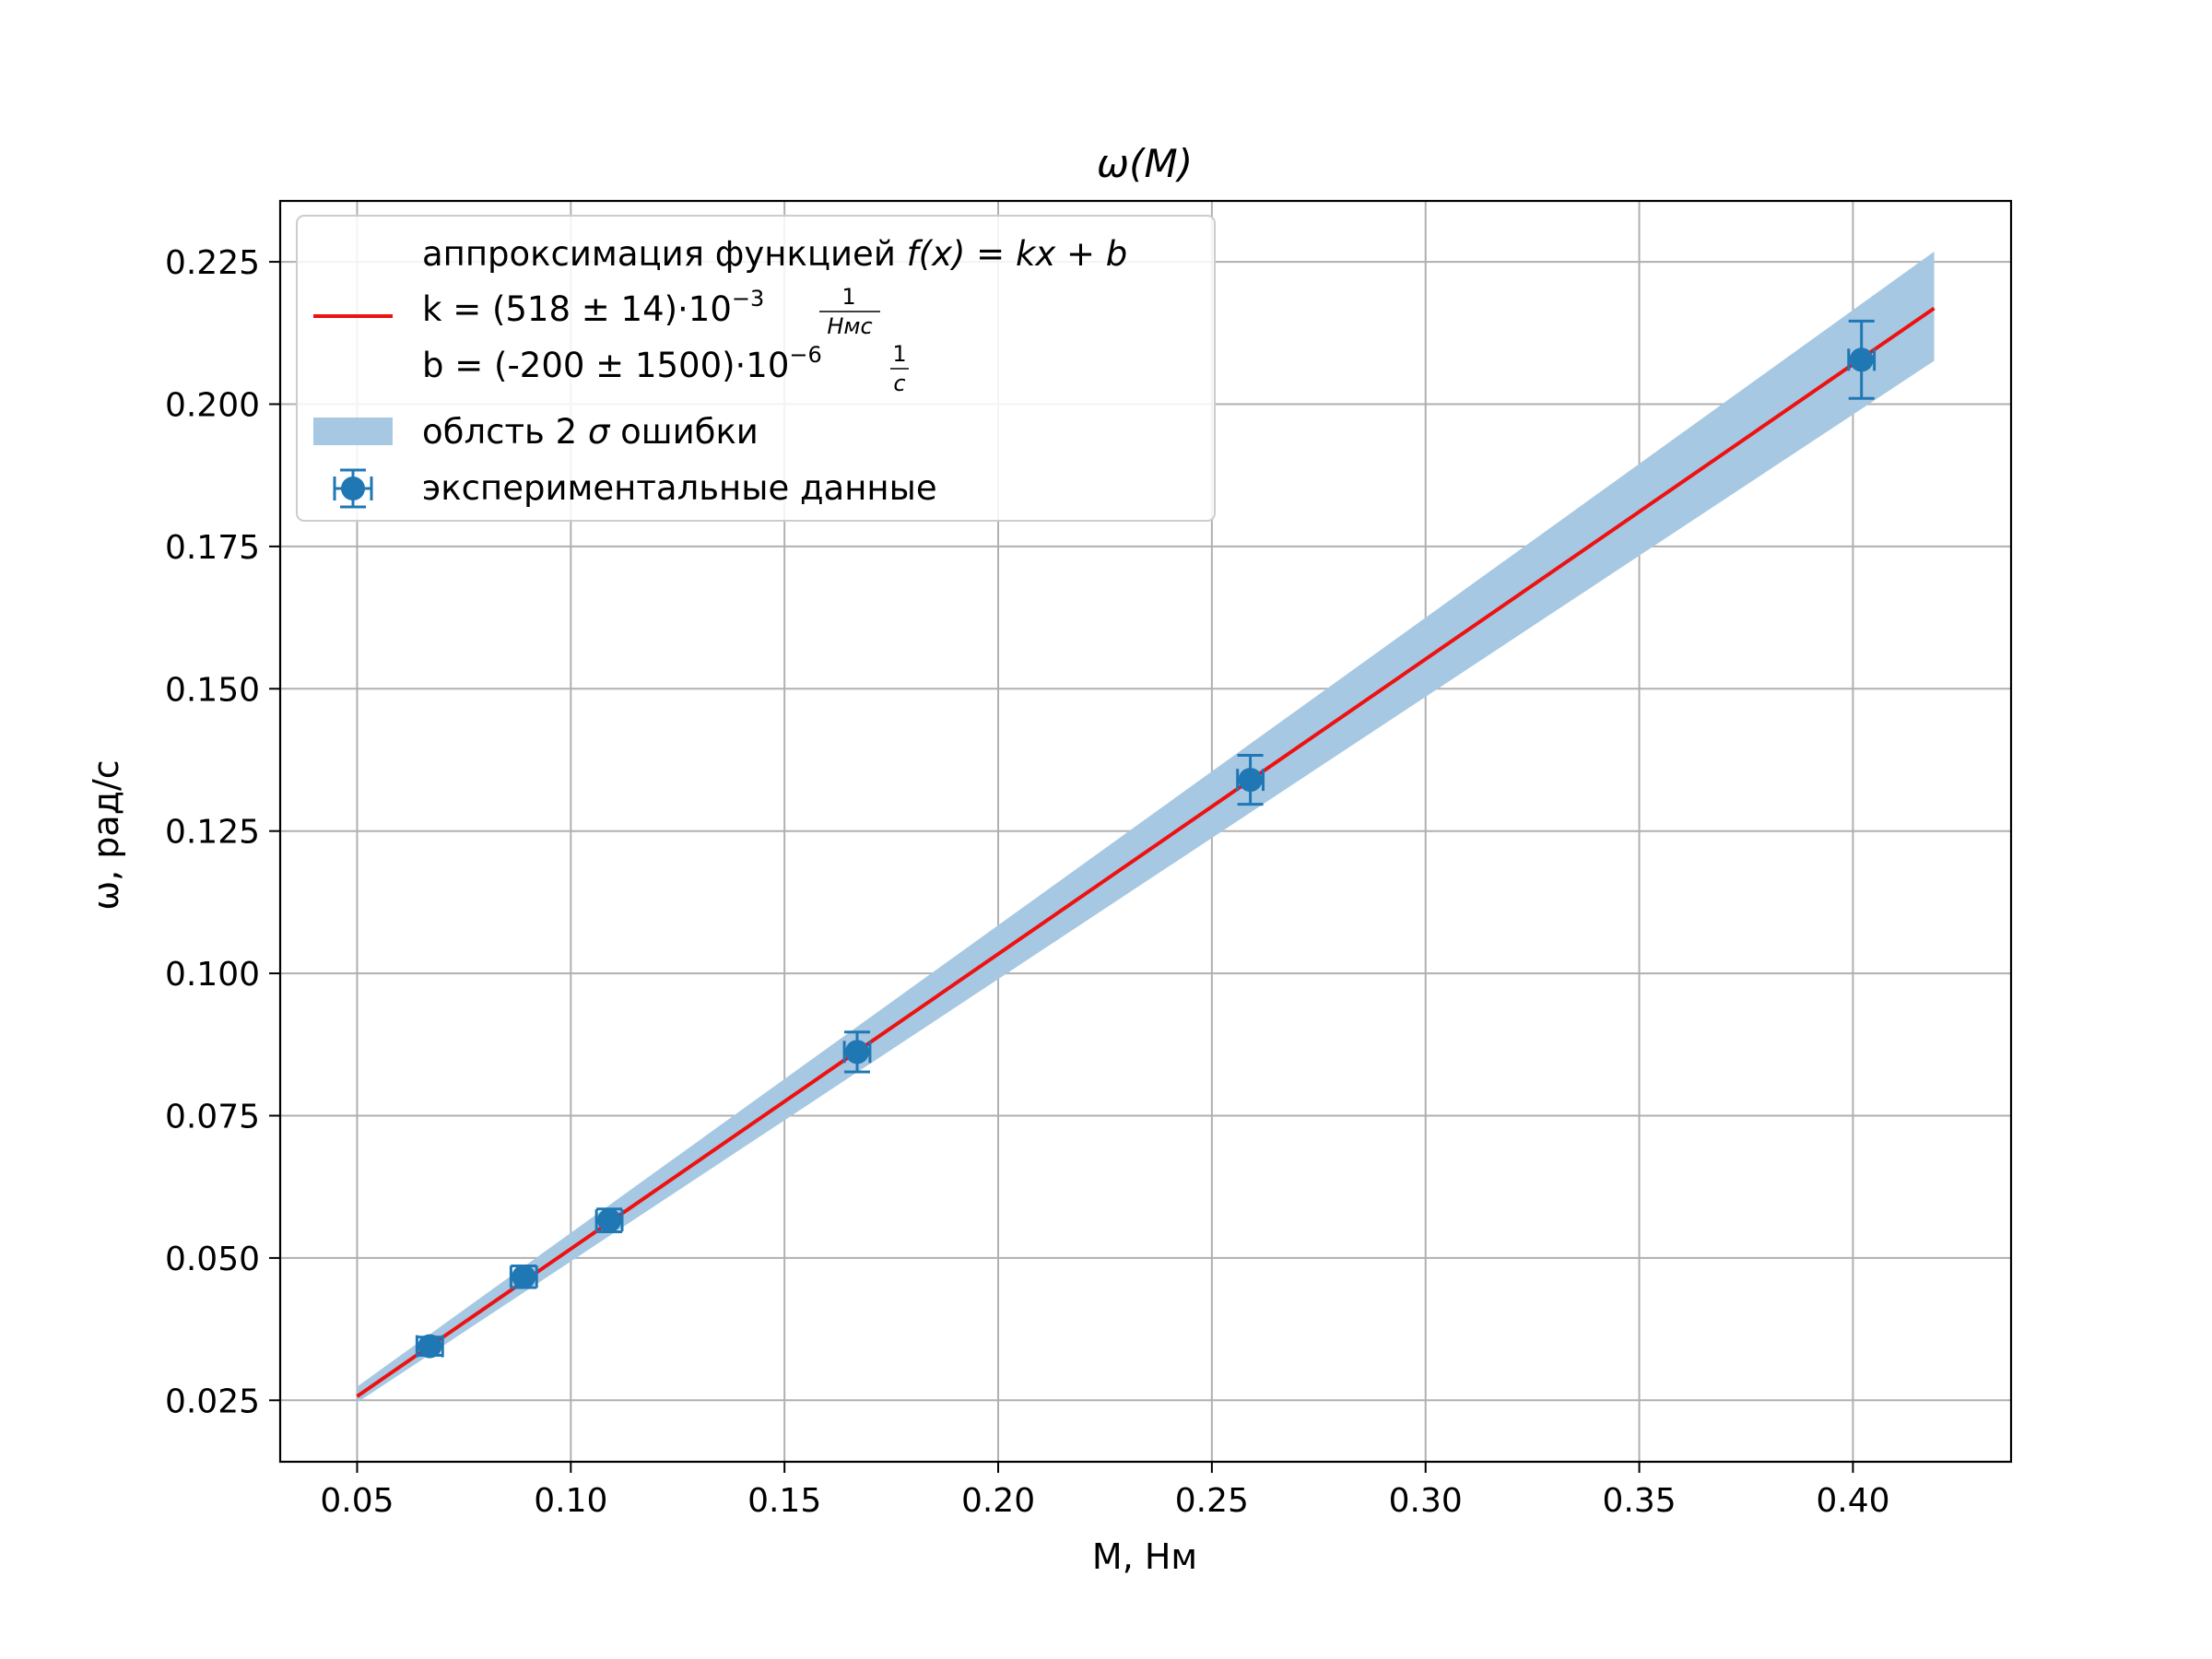 The image size is (2212, 1659). Describe the element at coordinates (353, 431) in the screenshot. I see `legend-band-swatch` at that location.